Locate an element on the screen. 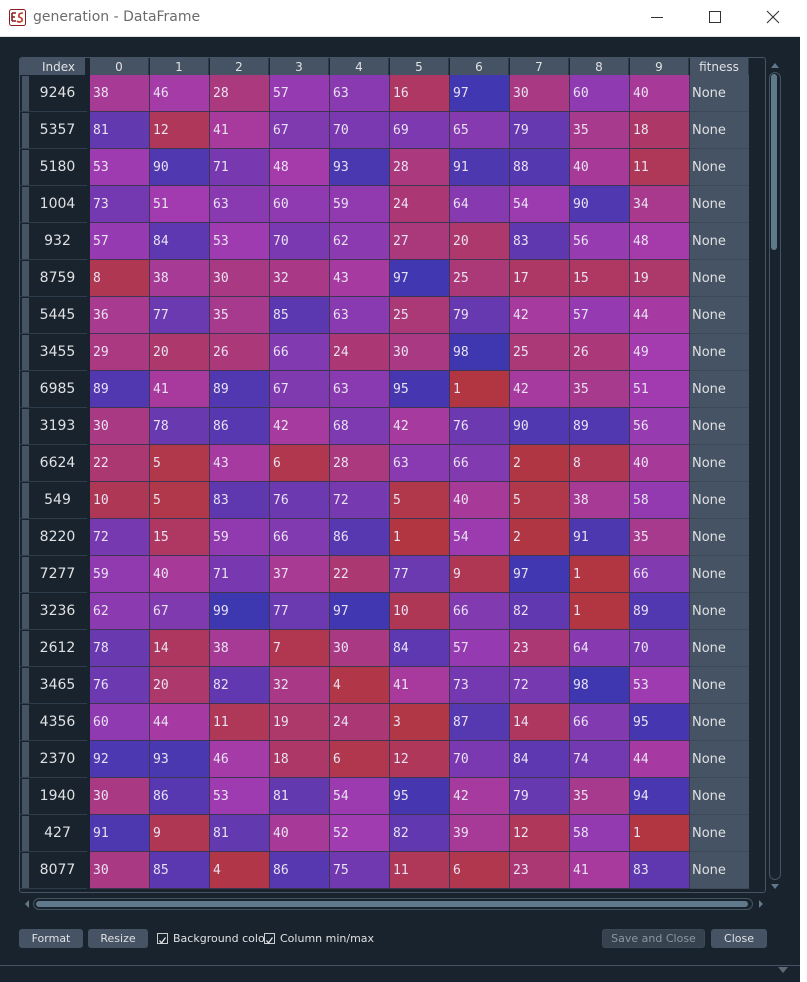 This screenshot has height=982, width=807. row-index: 8220 is located at coordinates (53, 537).